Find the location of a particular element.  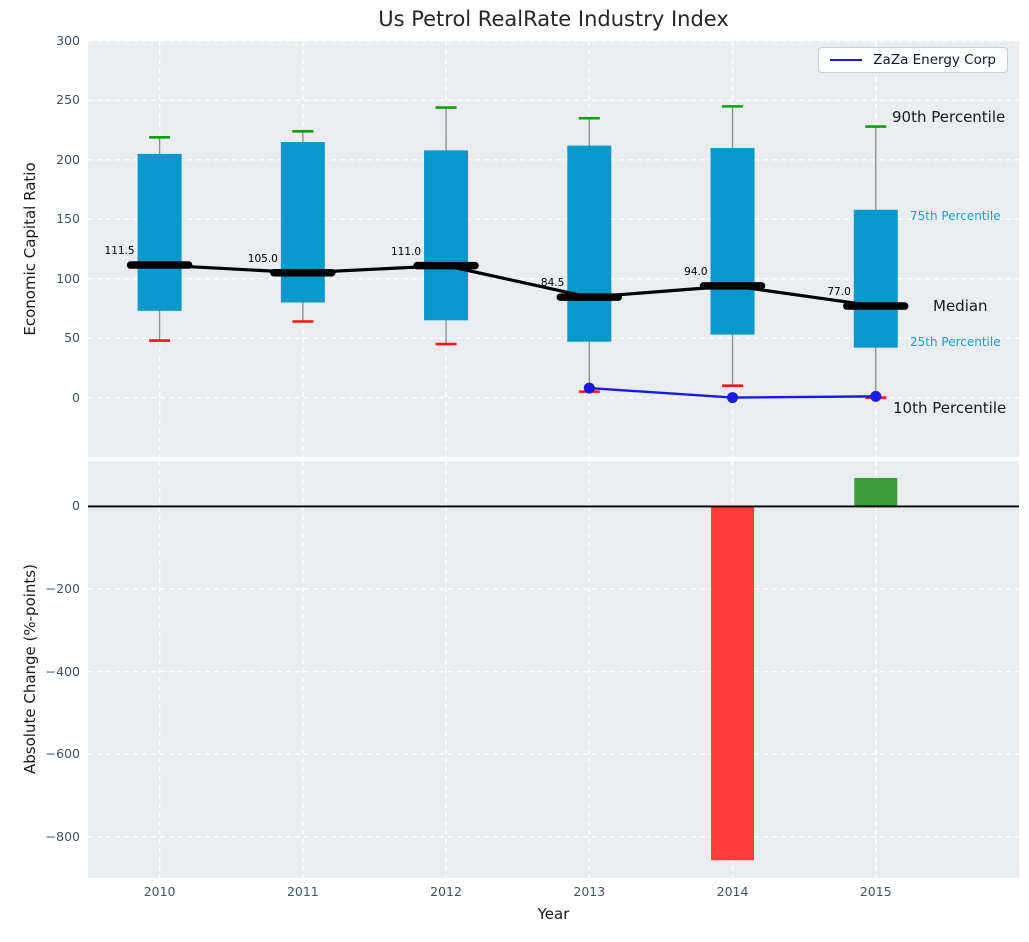

x-tick-label: 2013 is located at coordinates (589, 891).